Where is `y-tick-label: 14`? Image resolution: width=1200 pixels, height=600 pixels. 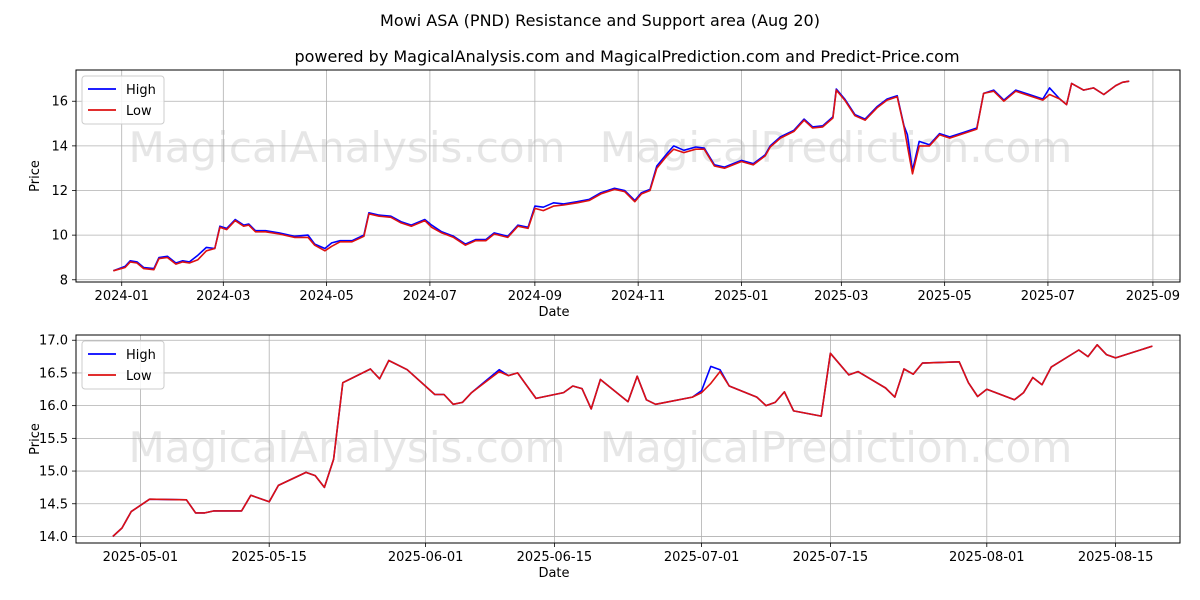 y-tick-label: 14 is located at coordinates (59, 146).